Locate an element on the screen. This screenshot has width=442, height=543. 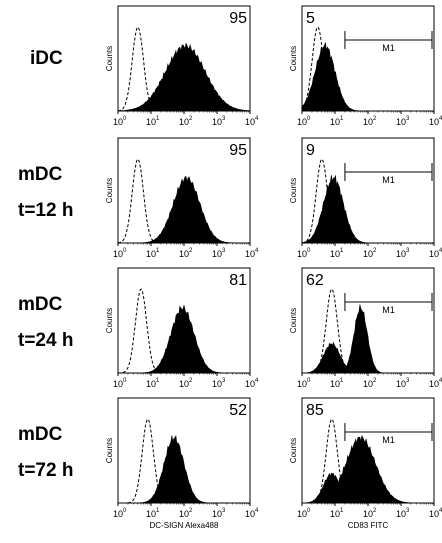
row-label-0: iDC is located at coordinates (46, 59).